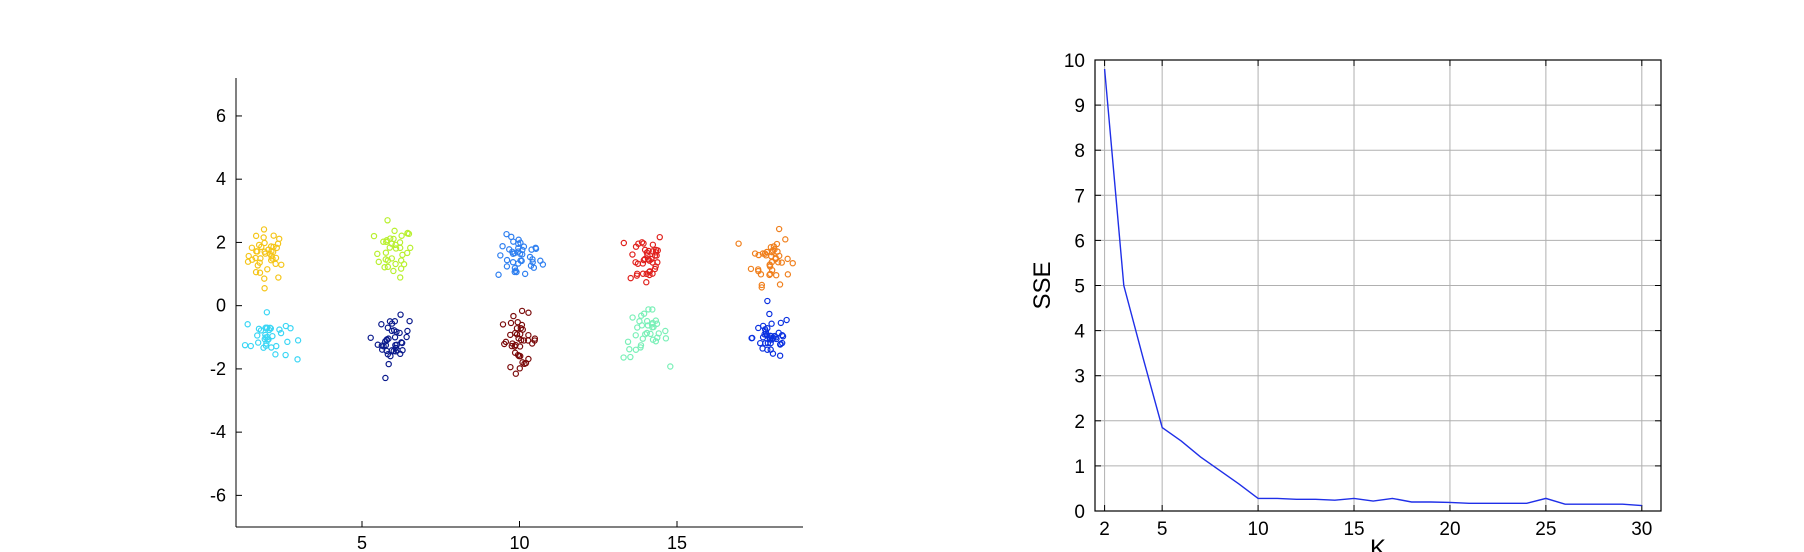 This screenshot has width=1804, height=552. I want to click on x-axis-label: K, so click(1378, 543).